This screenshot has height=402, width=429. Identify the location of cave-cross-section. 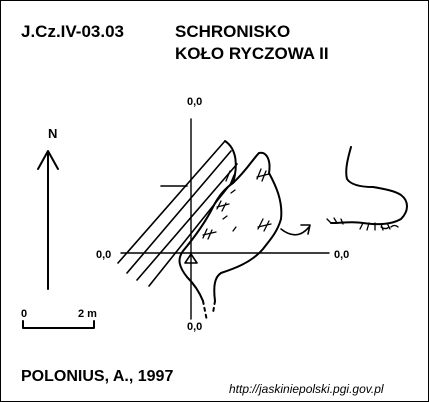
(367, 188).